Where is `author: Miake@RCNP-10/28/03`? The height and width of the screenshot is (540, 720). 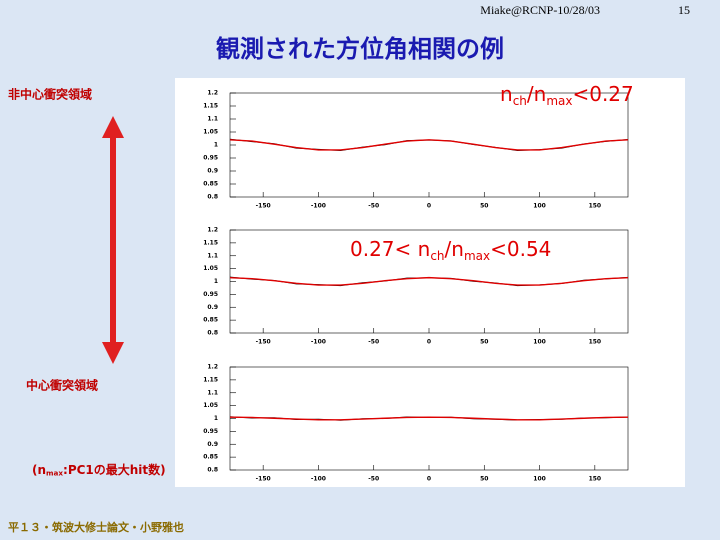 author: Miake@RCNP-10/28/03 is located at coordinates (540, 10).